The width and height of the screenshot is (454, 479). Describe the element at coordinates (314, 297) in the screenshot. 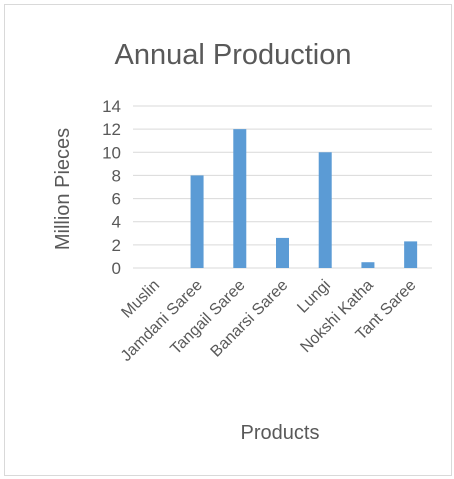

I see `x-tick-label: Lungi` at that location.